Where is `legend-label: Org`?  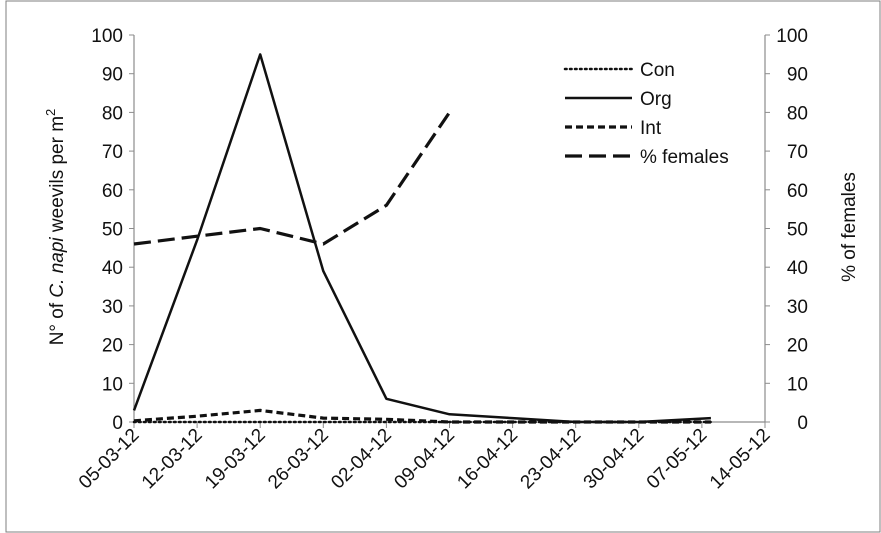 legend-label: Org is located at coordinates (656, 99).